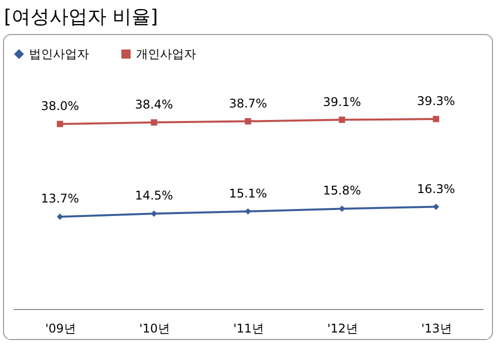  I want to click on data-label: 38.7%, so click(248, 103).